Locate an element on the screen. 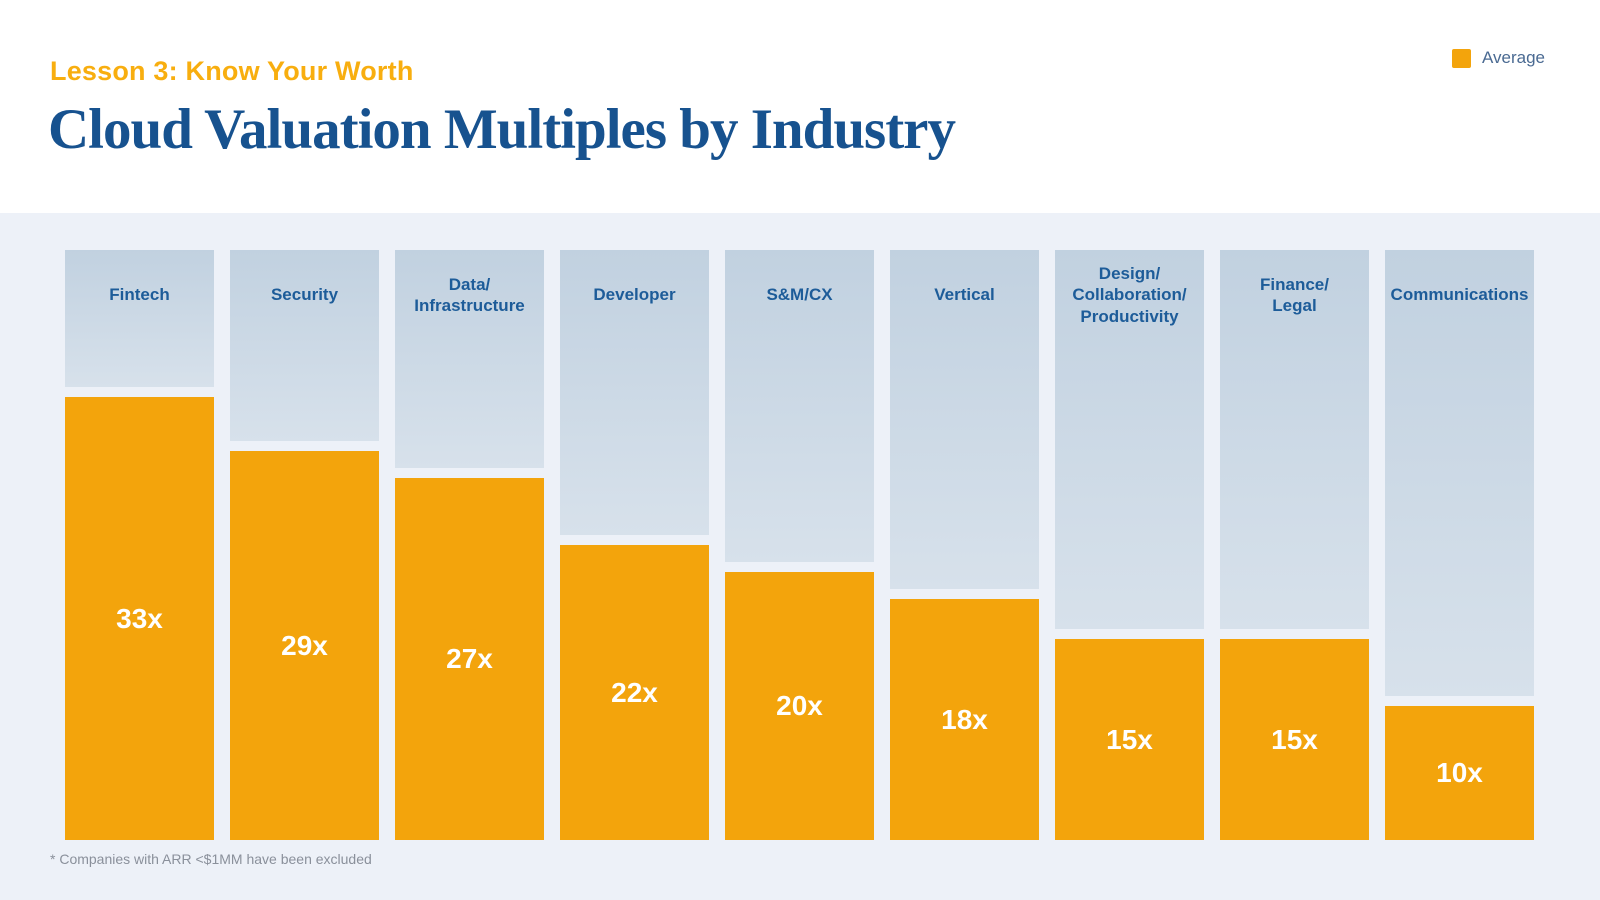 Image resolution: width=1600 pixels, height=900 pixels. average-bar: 29x is located at coordinates (304, 645).